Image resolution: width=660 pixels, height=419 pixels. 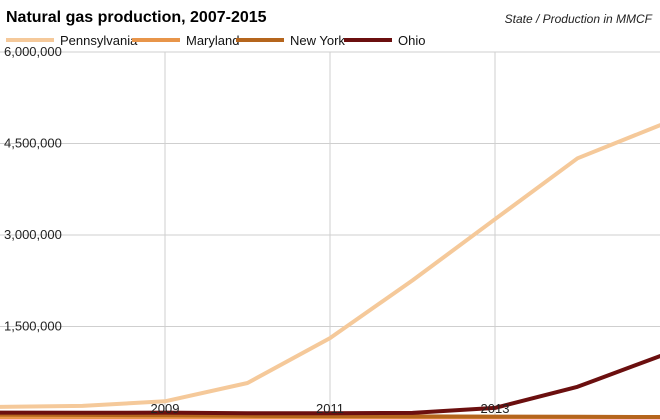 I want to click on legend-item-pennsylvania: Pennsylvania, so click(x=72, y=40).